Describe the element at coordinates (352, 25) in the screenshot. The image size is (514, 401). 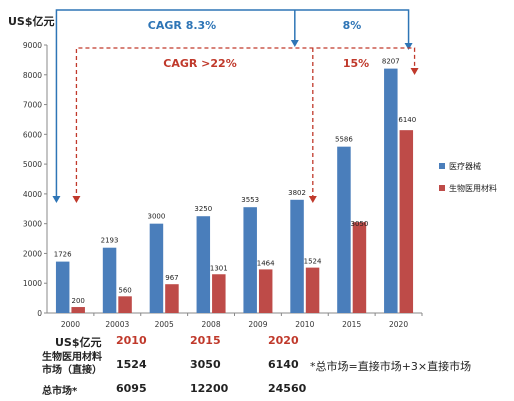
I see `annotation-8pct: 8%` at that location.